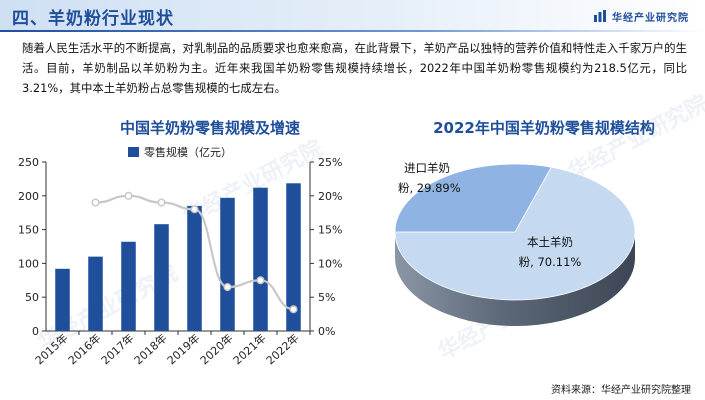 The height and width of the screenshot is (400, 705). Describe the element at coordinates (330, 263) in the screenshot. I see `y2-tick-label: 10%` at that location.